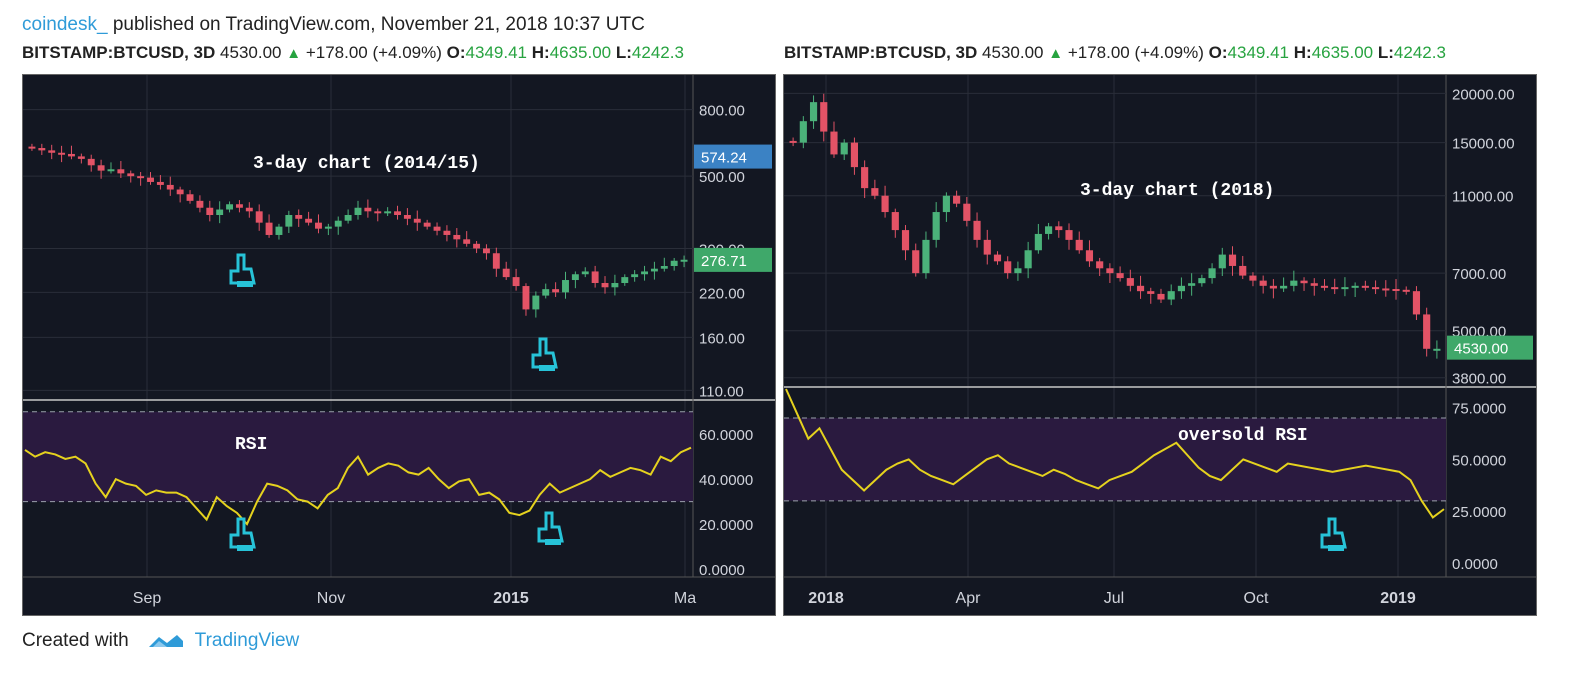 The image size is (1596, 676). What do you see at coordinates (685, 598) in the screenshot?
I see `time-tick-label: Ma` at bounding box center [685, 598].